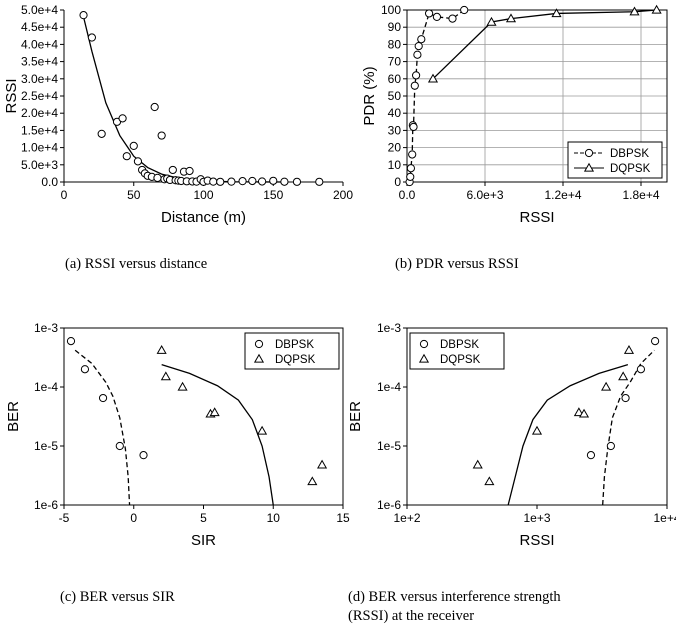 This screenshot has width=676, height=627. I want to click on y-tick-label: 40, so click(395, 113).